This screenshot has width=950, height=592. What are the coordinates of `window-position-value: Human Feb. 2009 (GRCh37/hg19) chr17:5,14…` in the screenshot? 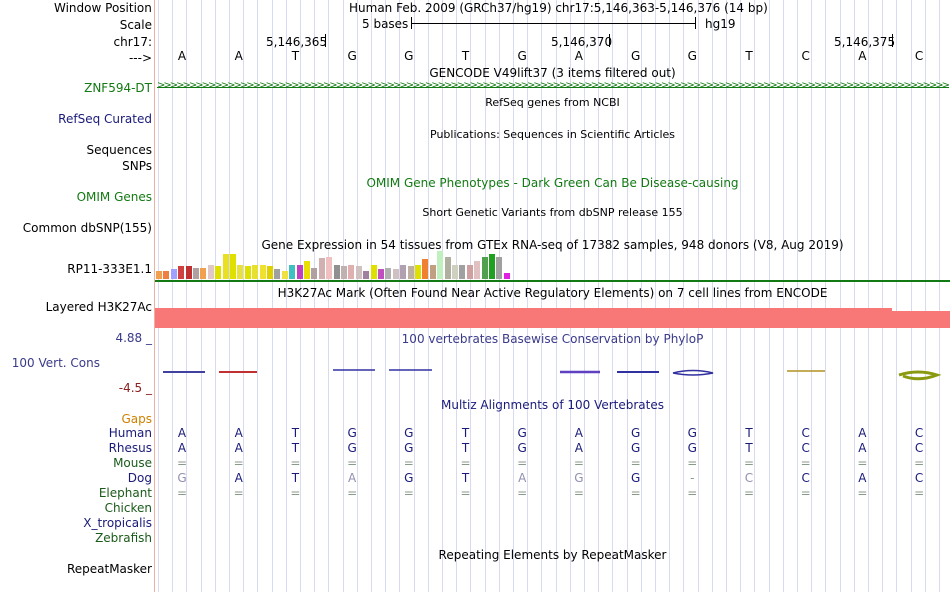 It's located at (558, 8).